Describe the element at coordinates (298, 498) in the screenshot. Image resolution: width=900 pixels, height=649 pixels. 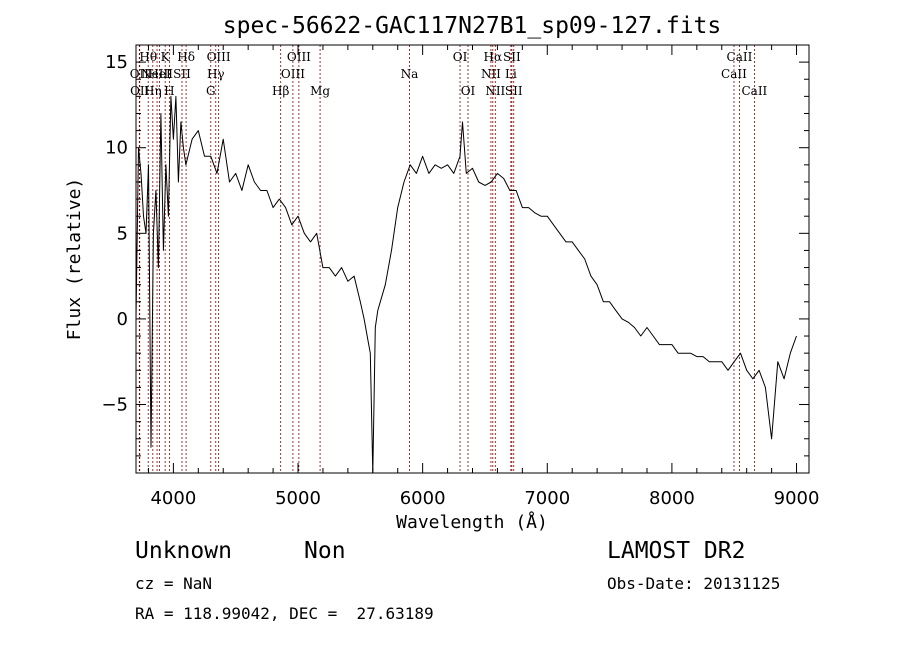
I see `x-tick-label: 5000` at that location.